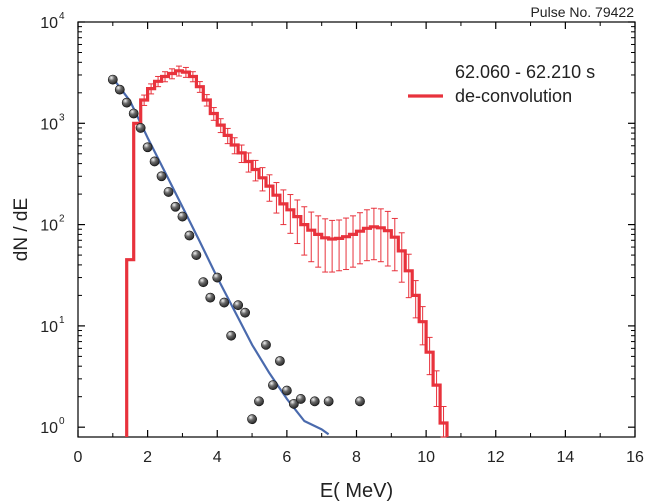  I want to click on x-tick-label: 16, so click(635, 457).